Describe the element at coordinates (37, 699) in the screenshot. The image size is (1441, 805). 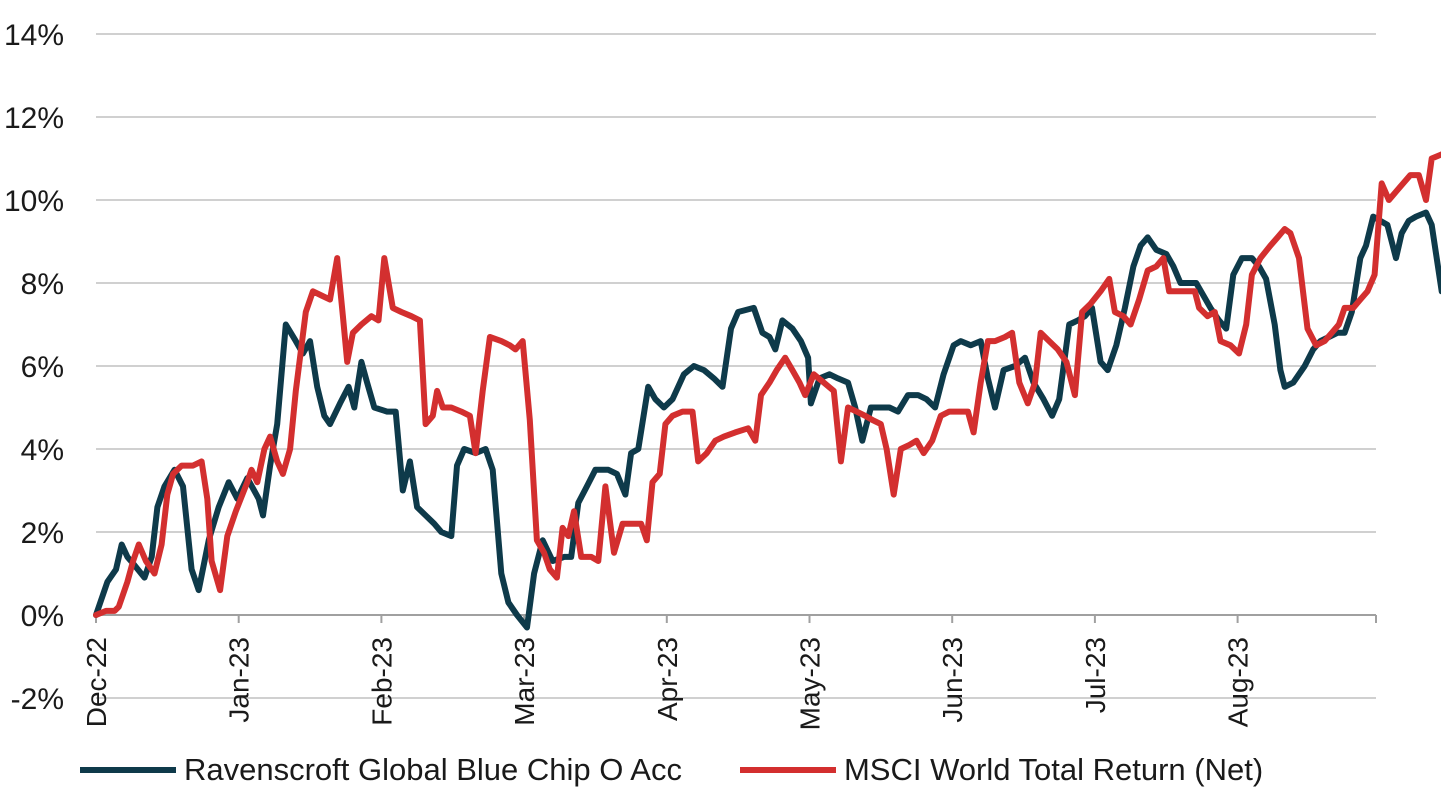
I see `y-tick-label: -2%` at that location.